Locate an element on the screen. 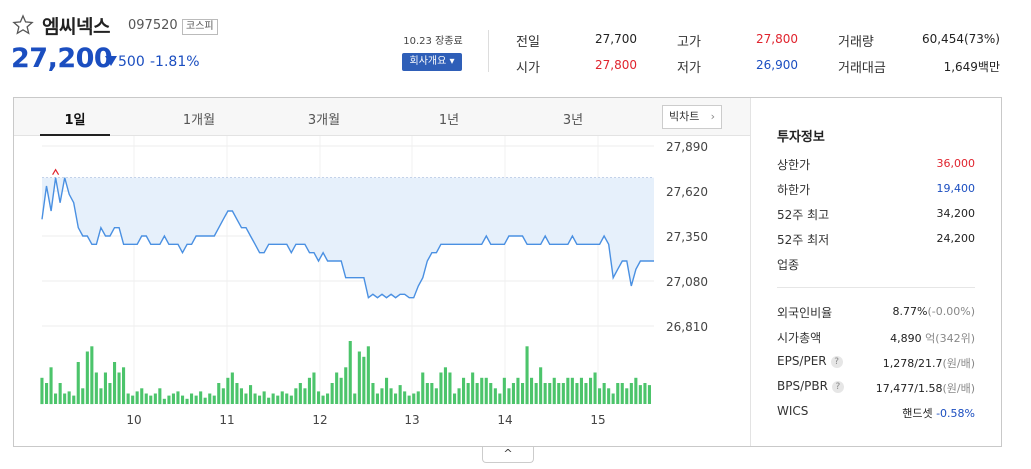 This screenshot has height=469, width=1031. open-value: 27,800 is located at coordinates (616, 65).